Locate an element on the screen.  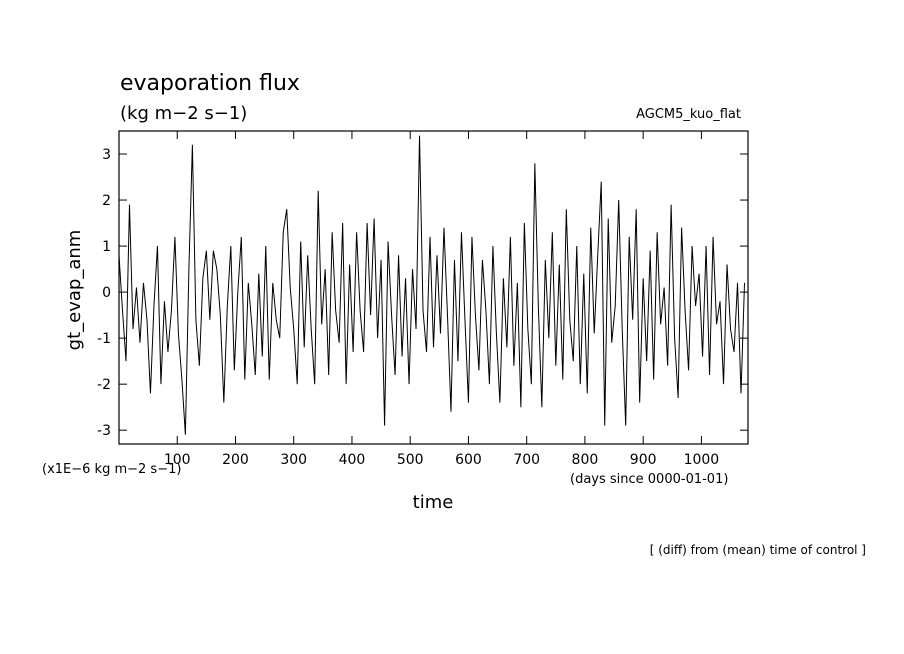
chart-subtitle: (kg m−2 s−1) is located at coordinates (183, 113).